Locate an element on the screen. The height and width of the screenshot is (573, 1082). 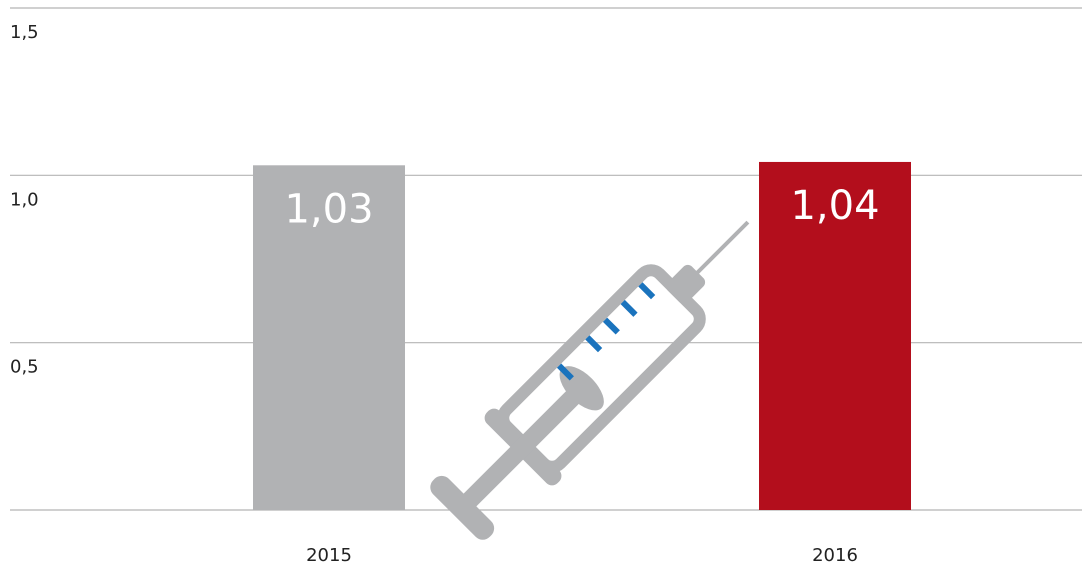
value-label: 1,03 is located at coordinates (328, 209).